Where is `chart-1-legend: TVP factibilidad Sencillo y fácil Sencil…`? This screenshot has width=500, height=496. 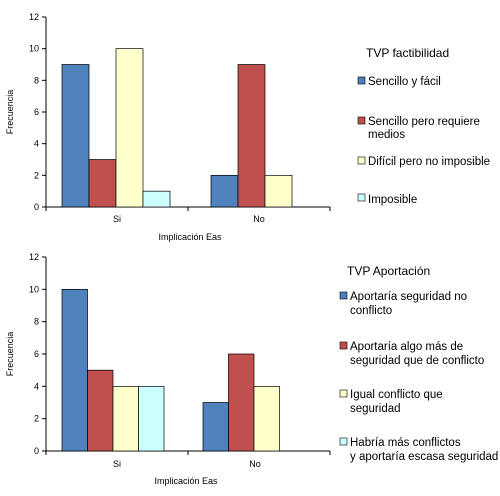 chart-1-legend: TVP factibilidad Sencillo y fácil Sencil… is located at coordinates (423, 126).